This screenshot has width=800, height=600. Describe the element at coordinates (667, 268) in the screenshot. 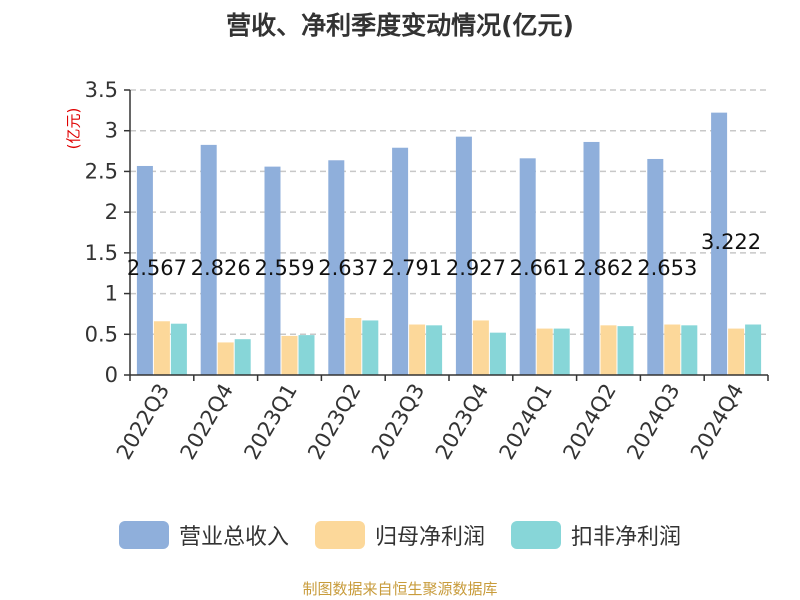

I see `data-label-revenue: 2.653` at that location.